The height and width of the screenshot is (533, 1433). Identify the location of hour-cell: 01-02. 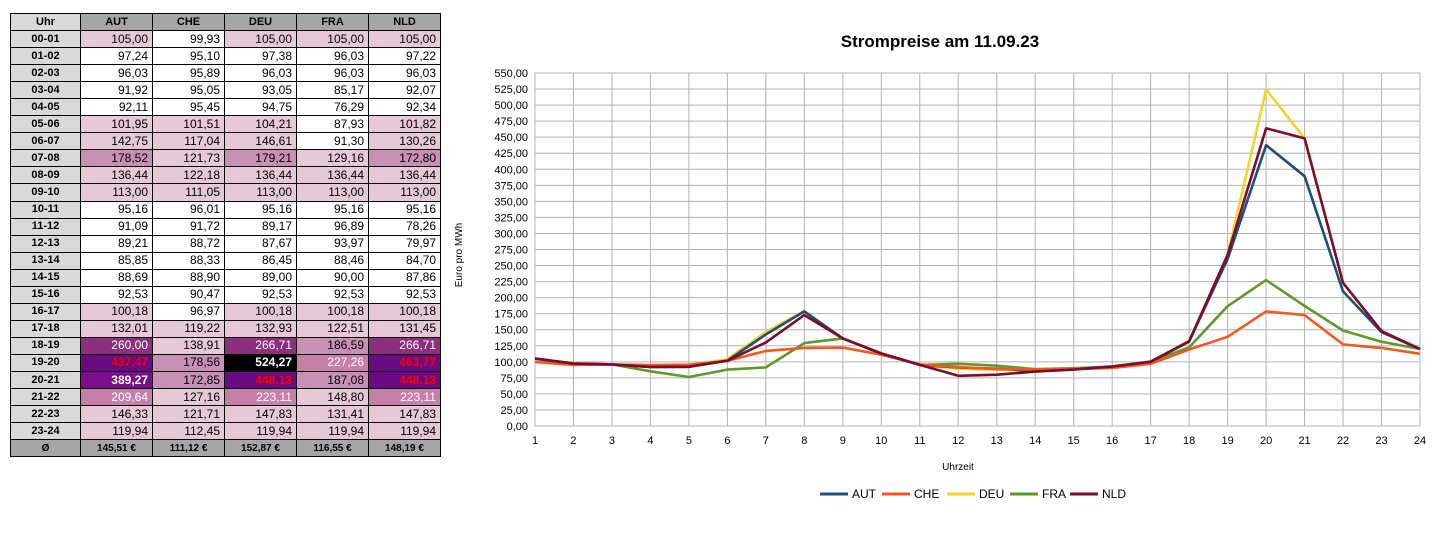
(45, 56).